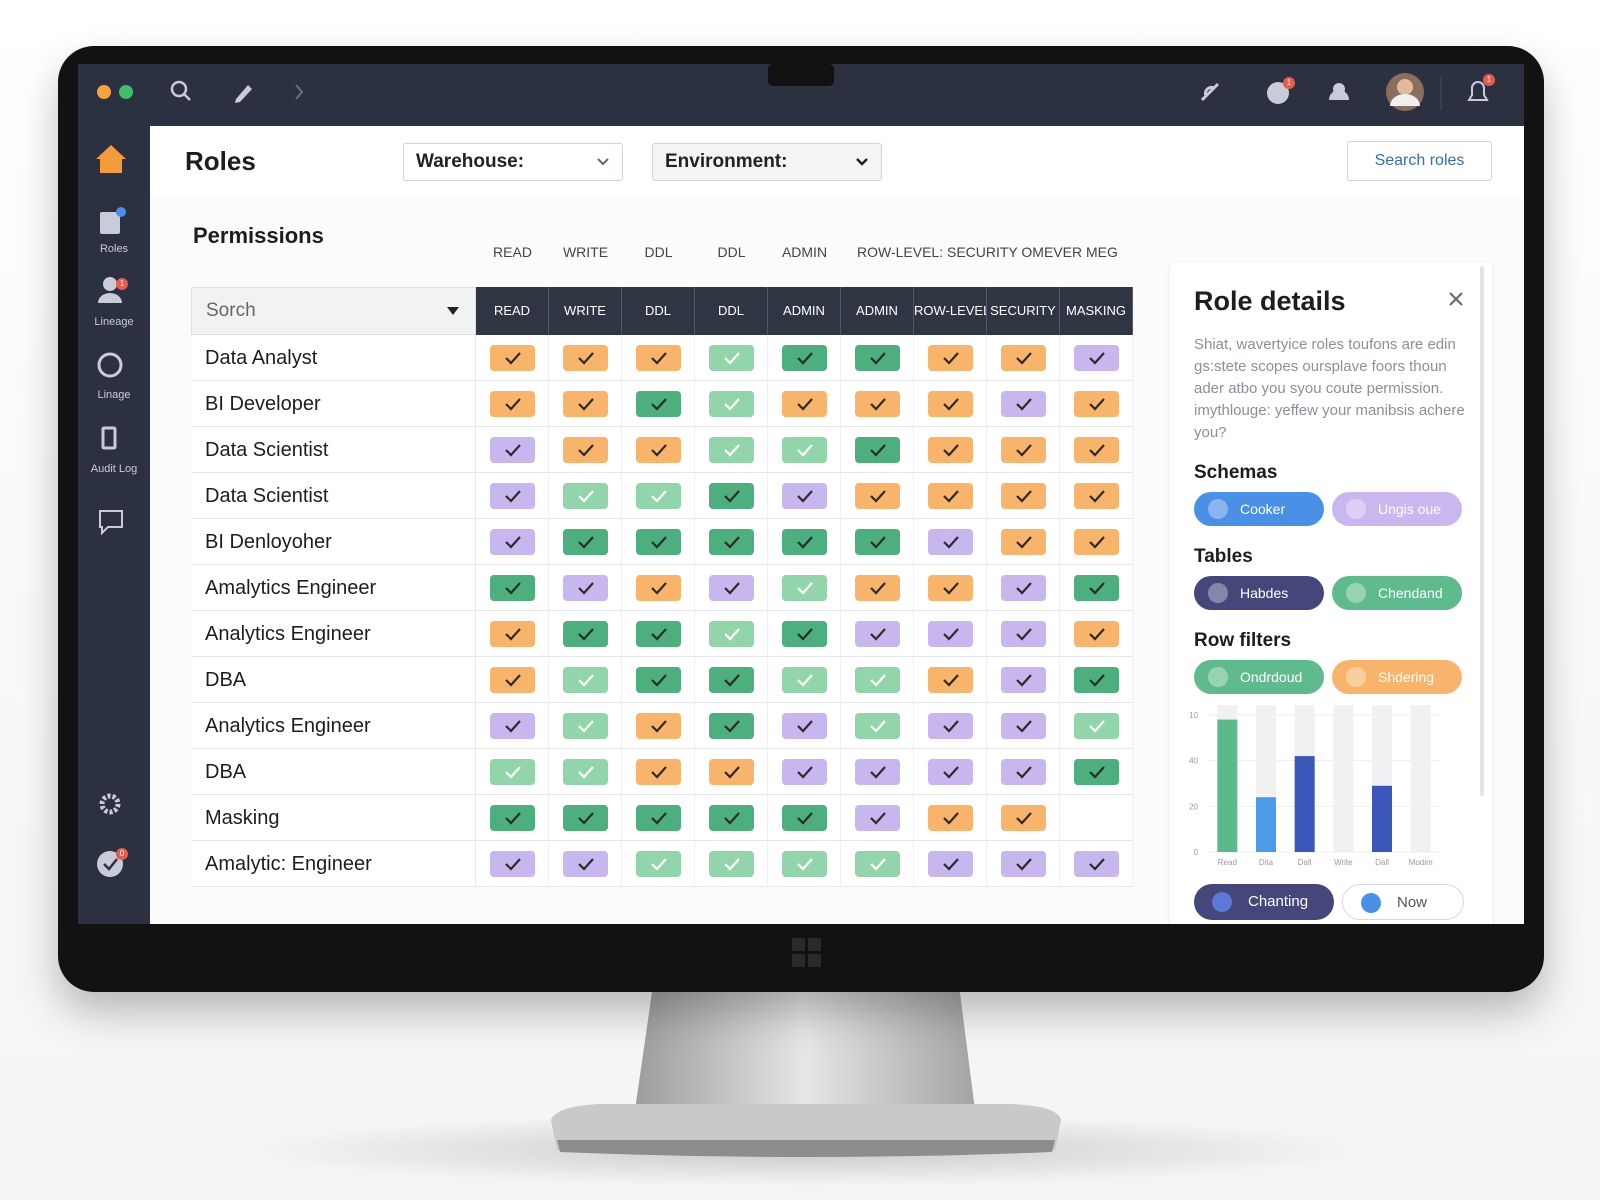 This screenshot has width=1600, height=1200. Describe the element at coordinates (1259, 509) in the screenshot. I see `chip: Cooker` at that location.